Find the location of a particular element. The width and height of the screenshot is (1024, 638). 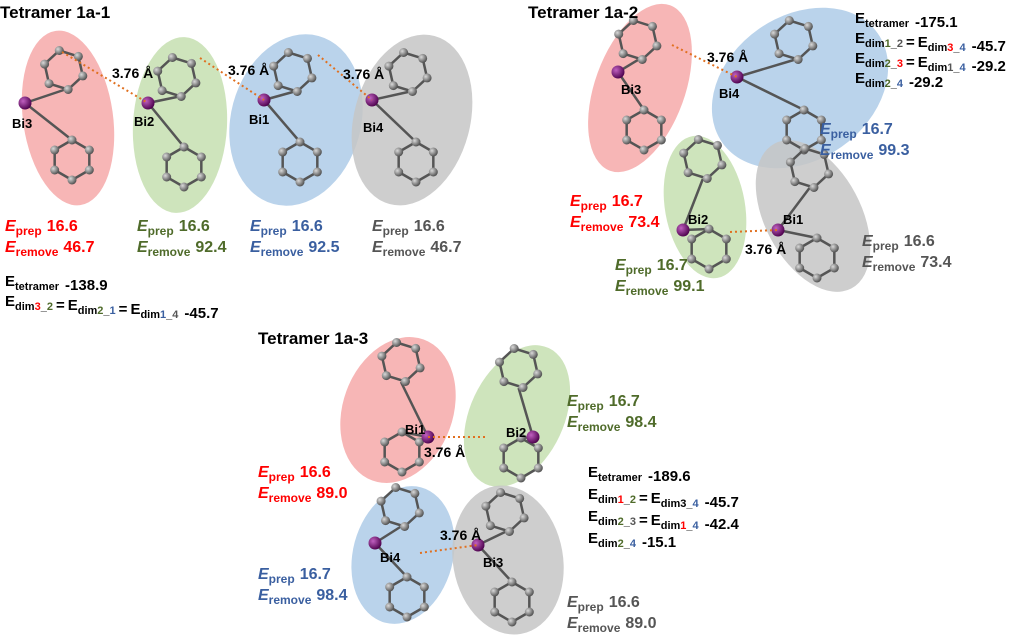

bismuth-atom is located at coordinates (737, 77).